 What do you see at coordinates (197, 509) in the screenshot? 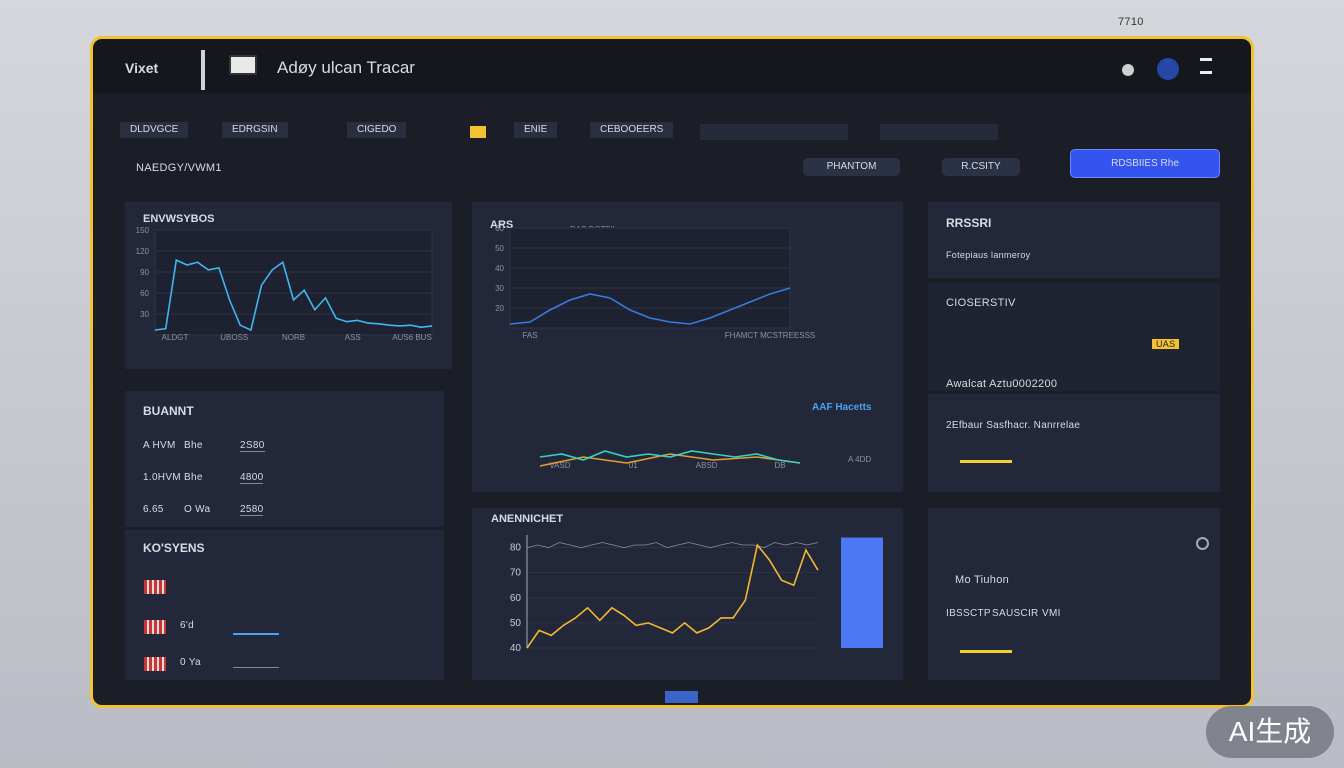
I see `row-text: O Wa` at bounding box center [197, 509].